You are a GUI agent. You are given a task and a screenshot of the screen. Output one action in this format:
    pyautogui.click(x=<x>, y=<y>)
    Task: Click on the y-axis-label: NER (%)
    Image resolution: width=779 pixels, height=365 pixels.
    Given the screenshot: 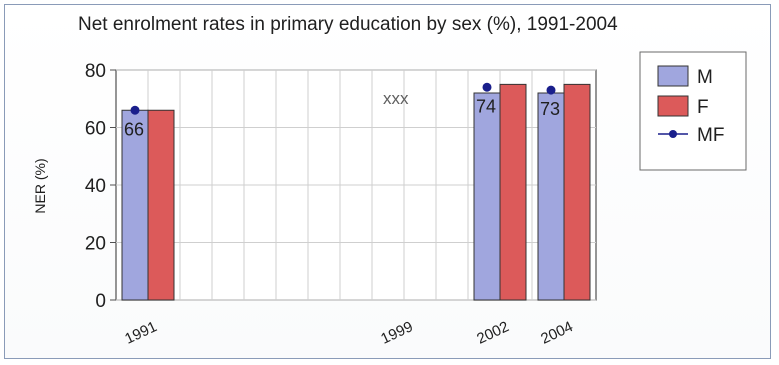 What is the action you would take?
    pyautogui.click(x=40, y=185)
    